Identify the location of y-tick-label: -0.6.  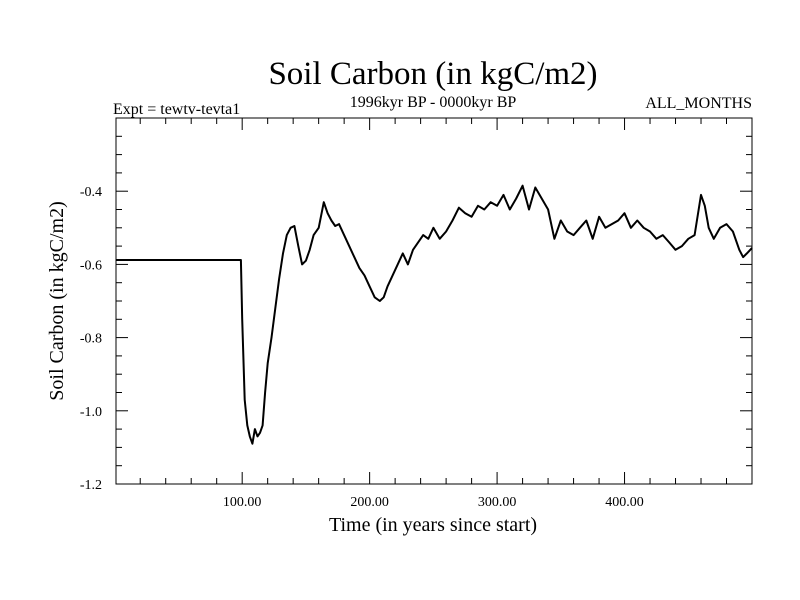
(91, 265).